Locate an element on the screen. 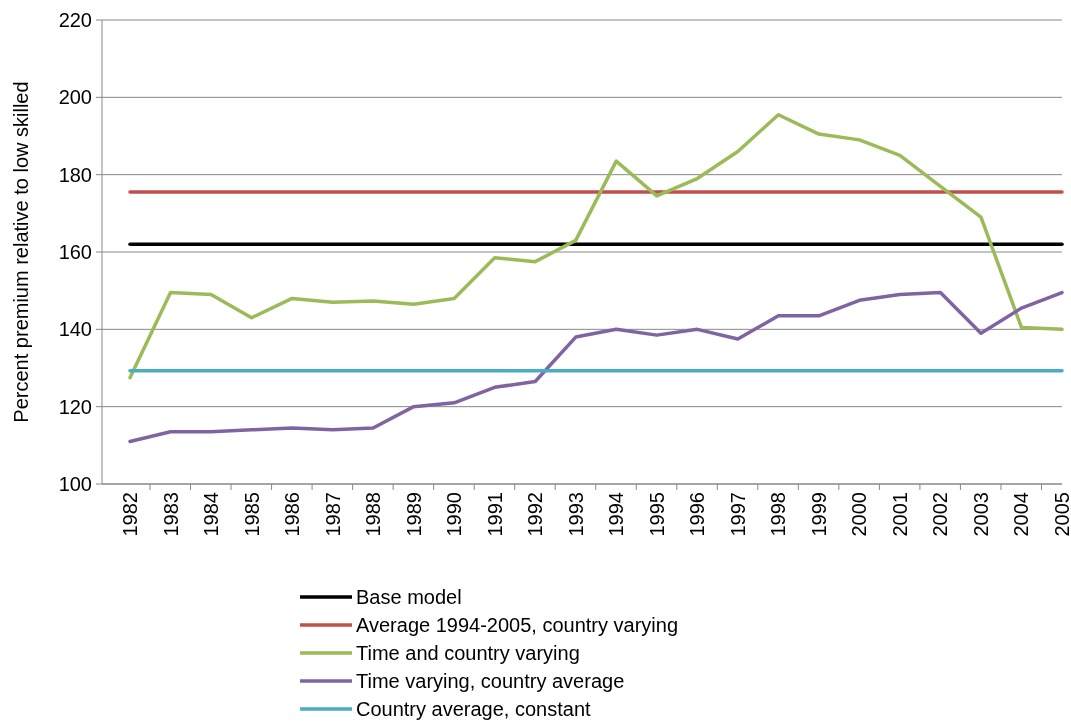  y-tick-label: 180 is located at coordinates (75, 174).